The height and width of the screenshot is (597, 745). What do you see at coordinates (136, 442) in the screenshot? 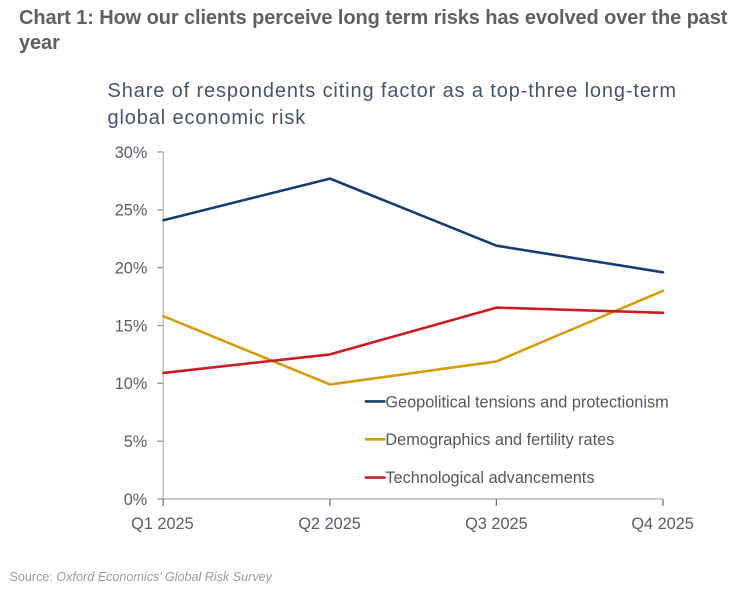
I see `svg-text: 5%` at bounding box center [136, 442].